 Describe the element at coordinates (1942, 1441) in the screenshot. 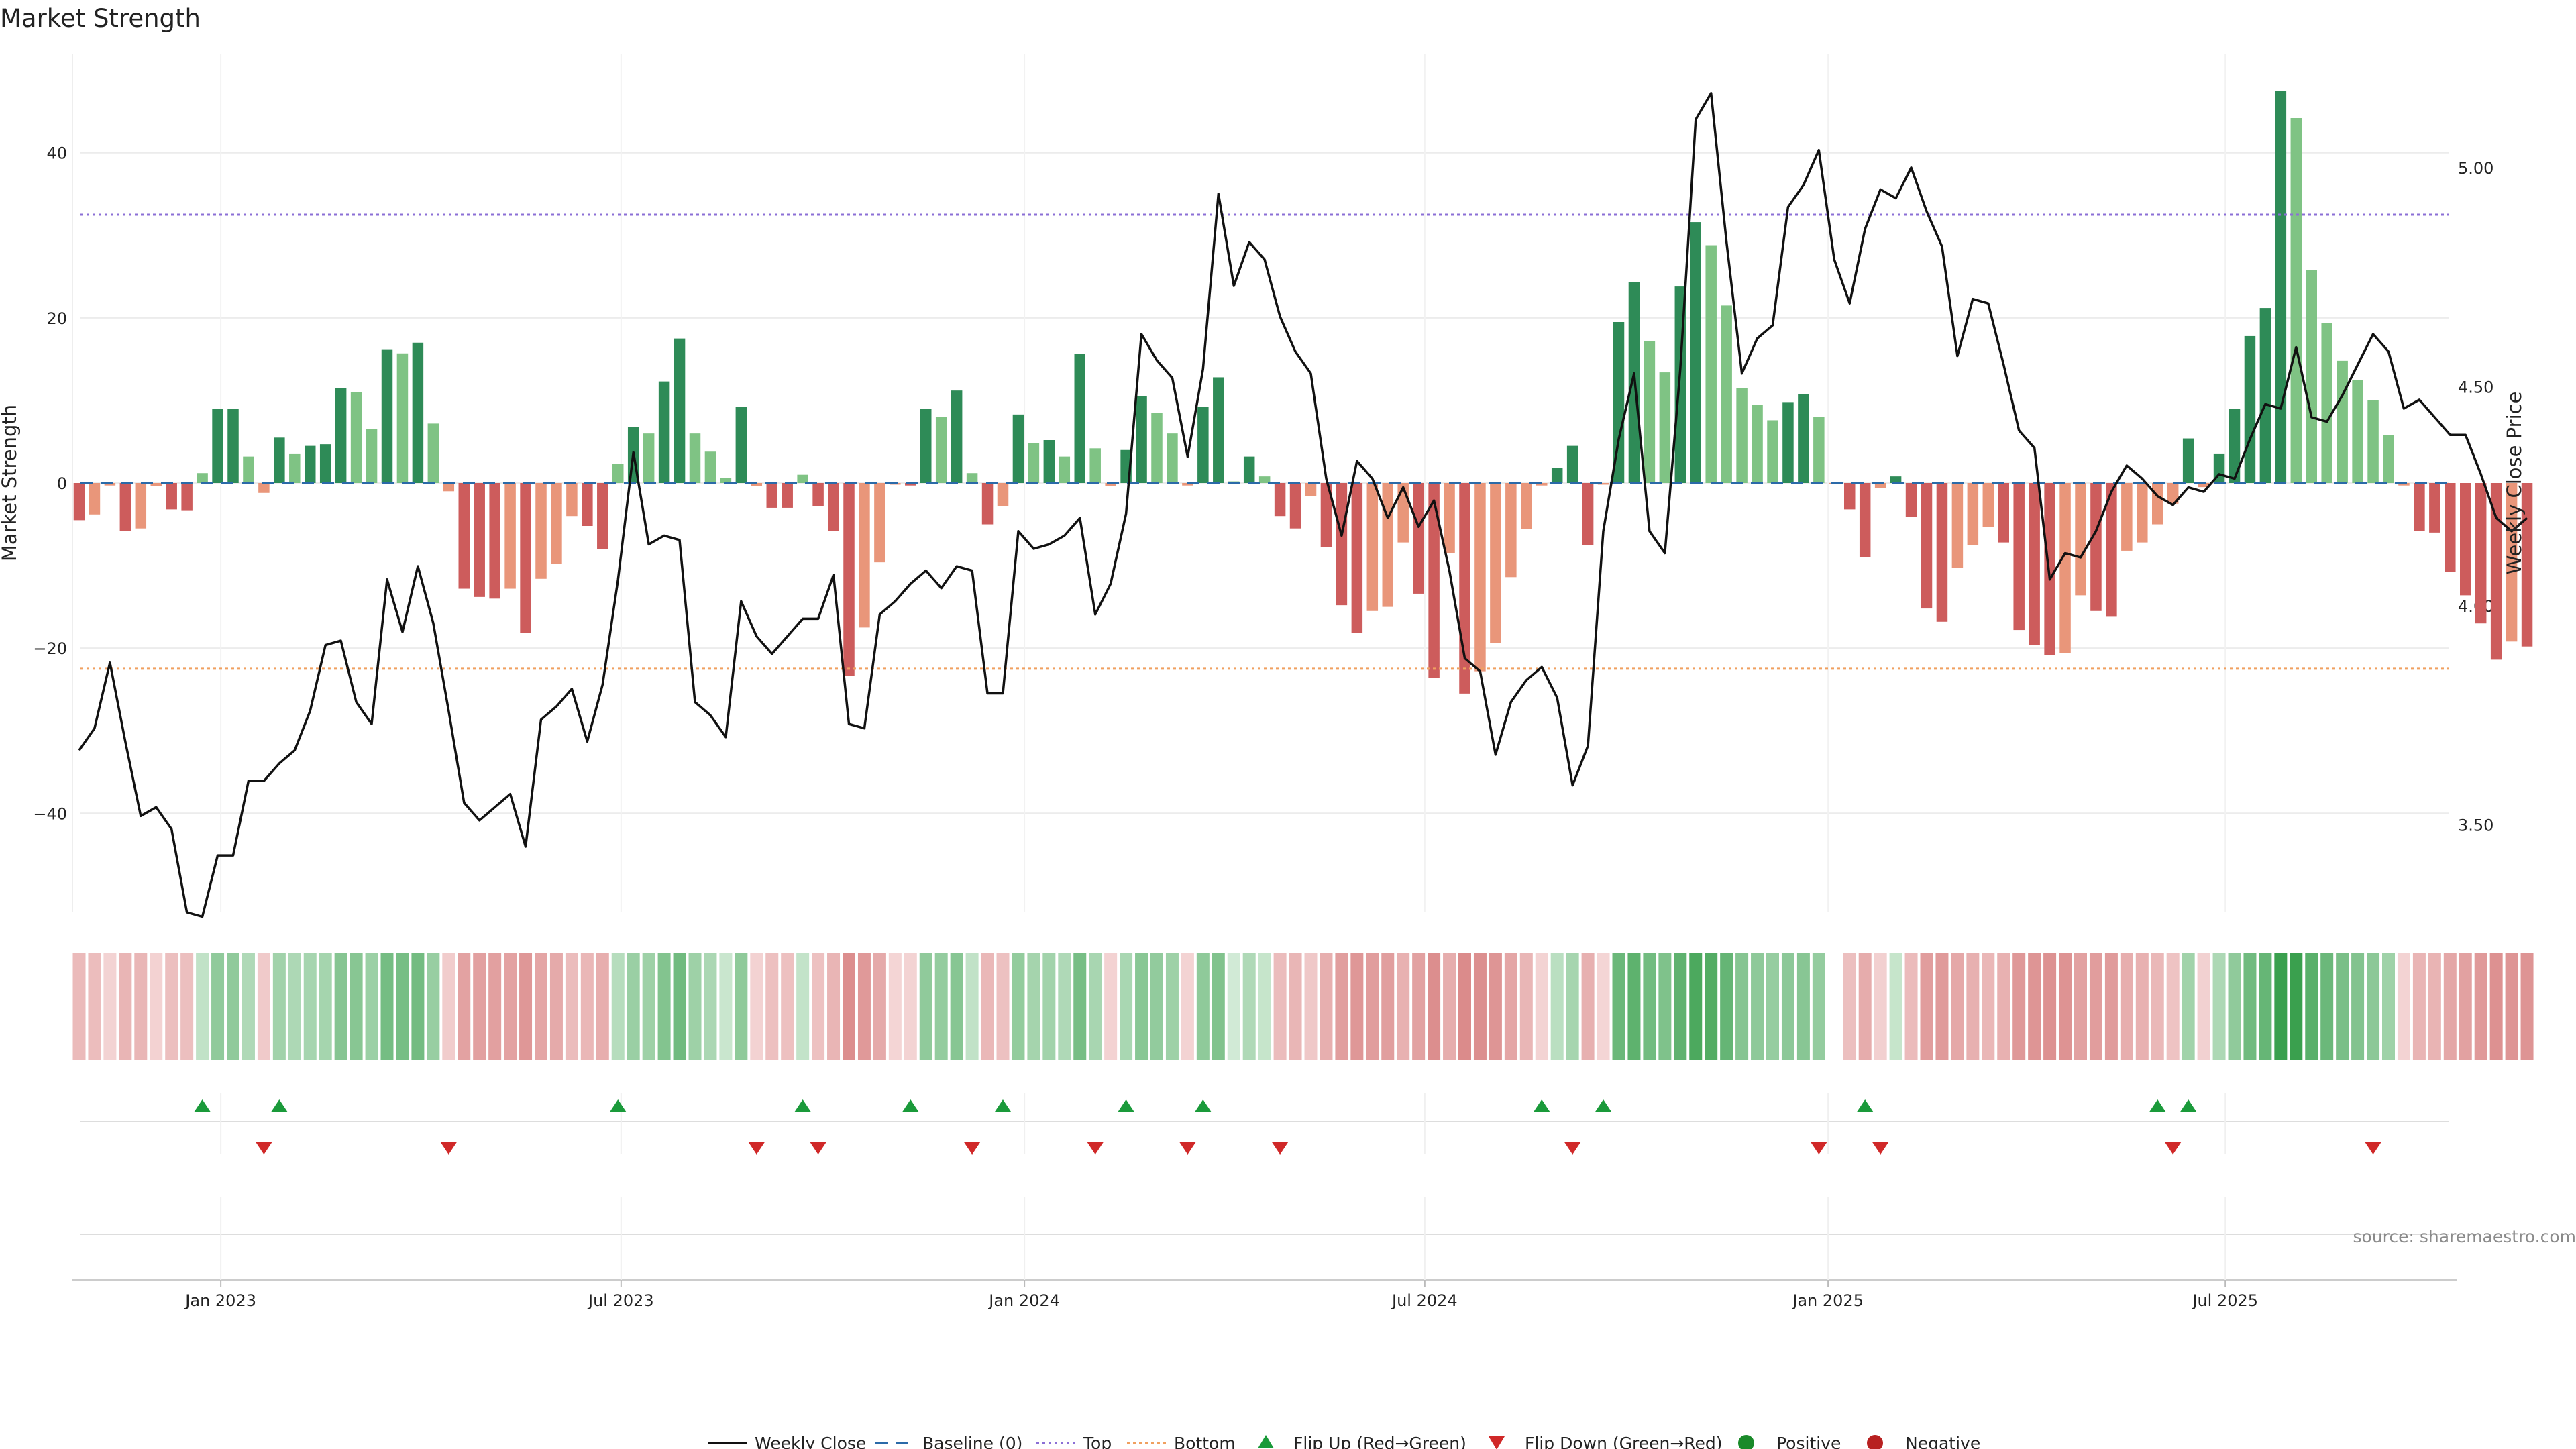

I see `legend-negative-label: Negative` at that location.